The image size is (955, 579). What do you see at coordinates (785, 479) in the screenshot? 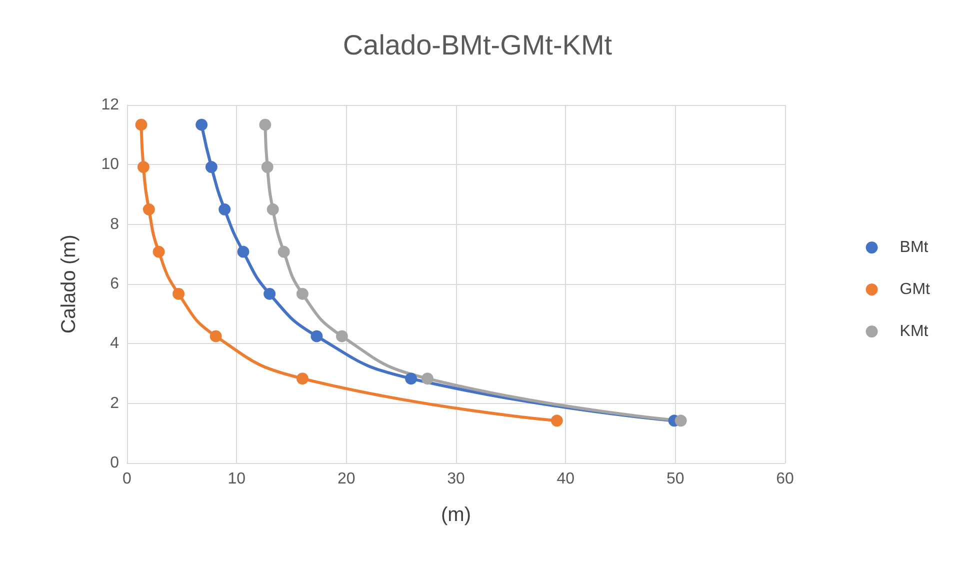
I see `x-tick-label: 60` at bounding box center [785, 479].